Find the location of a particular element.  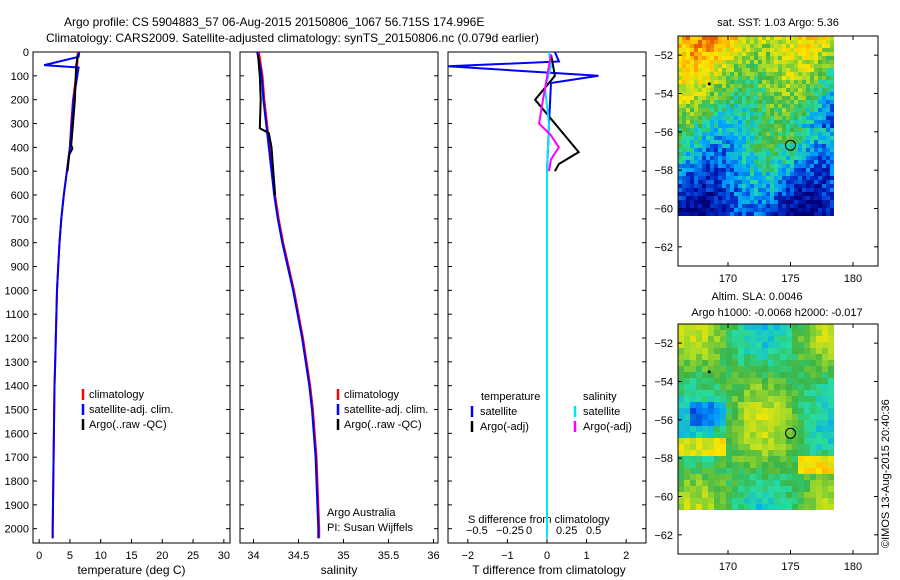

y-tick-label: 500 is located at coordinates (20, 172).